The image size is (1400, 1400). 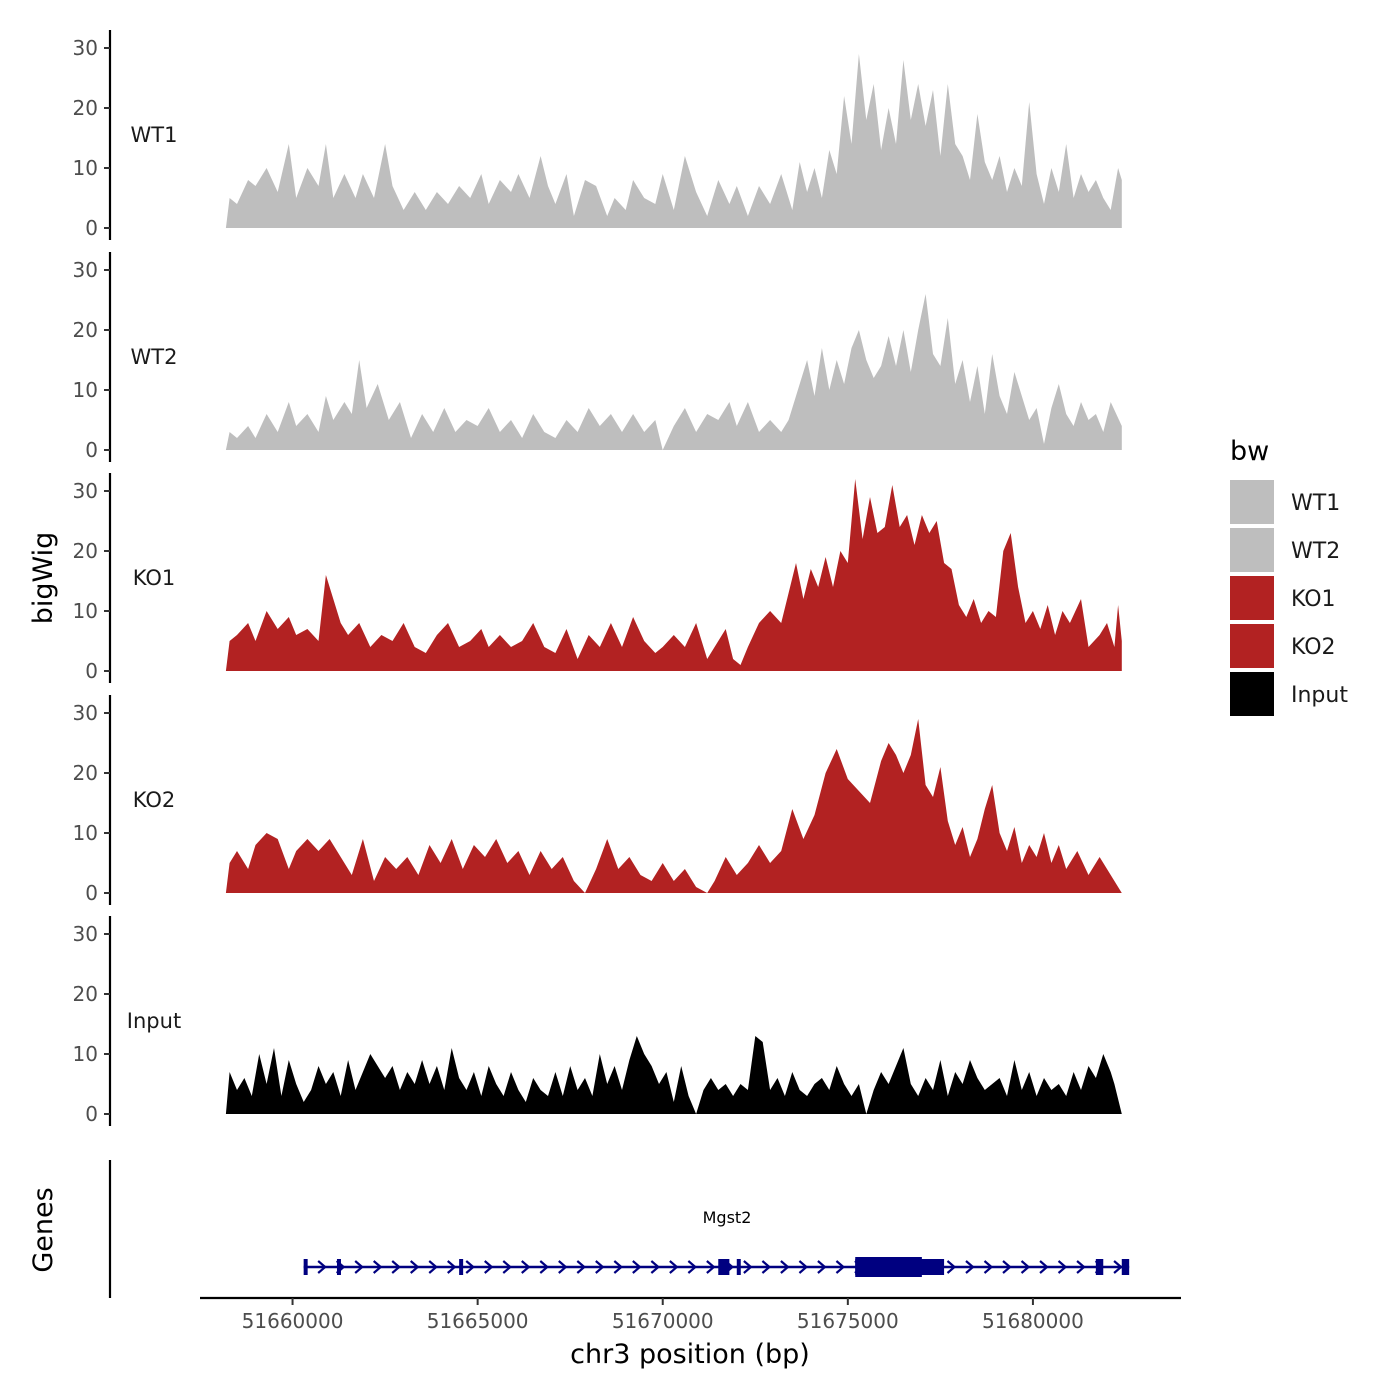 What do you see at coordinates (673, 806) in the screenshot?
I see `coverage-area-ko2` at bounding box center [673, 806].